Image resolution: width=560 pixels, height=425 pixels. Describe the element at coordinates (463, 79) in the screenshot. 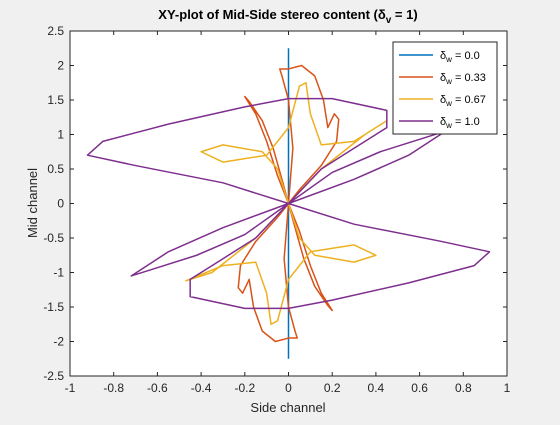

I see `legend-label: δw = 0.33` at that location.